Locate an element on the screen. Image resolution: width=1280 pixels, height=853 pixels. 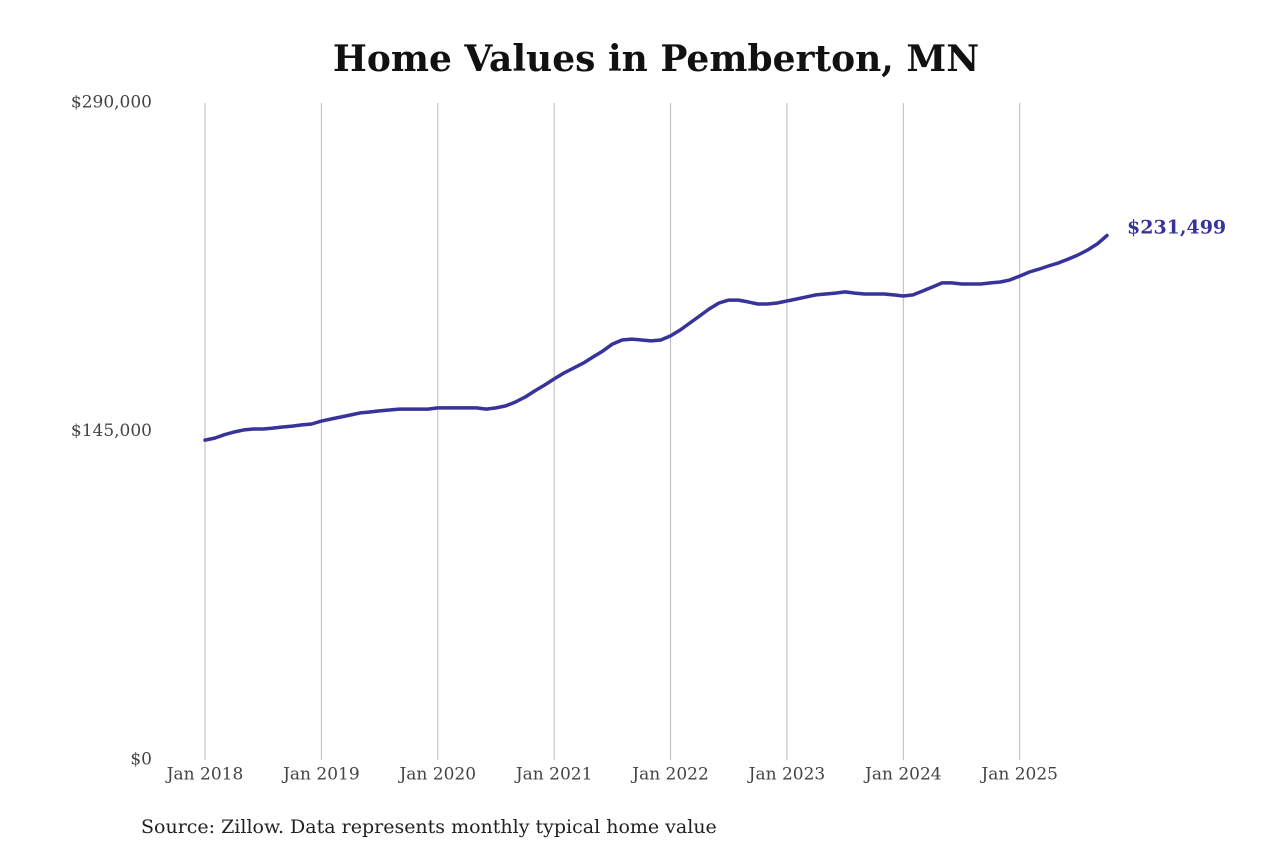
x-tick-label: Jan 2018 is located at coordinates (204, 775).